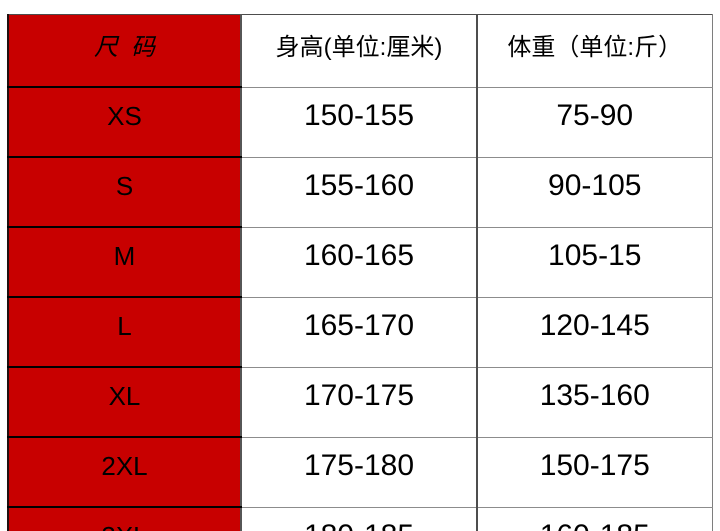 The image size is (720, 531). What do you see at coordinates (125, 402) in the screenshot?
I see `size-cell: XL` at bounding box center [125, 402].